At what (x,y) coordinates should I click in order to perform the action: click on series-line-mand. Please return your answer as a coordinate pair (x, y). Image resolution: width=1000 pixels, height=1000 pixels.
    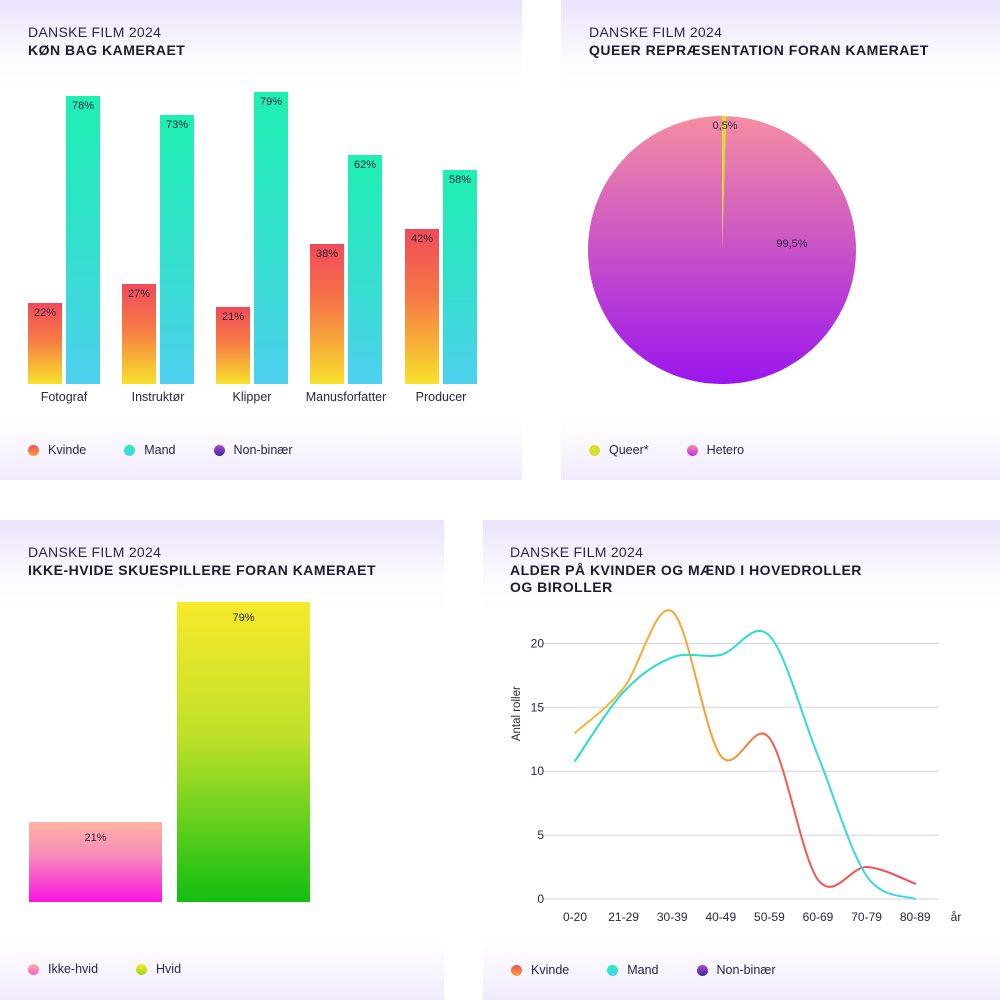
    Looking at the image, I should click on (745, 764).